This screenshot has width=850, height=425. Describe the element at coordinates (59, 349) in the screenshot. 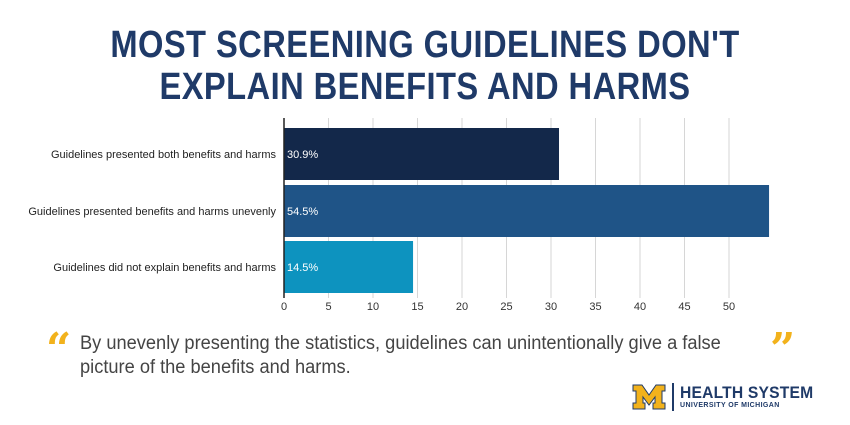

I see `open-quote-icon: “` at that location.